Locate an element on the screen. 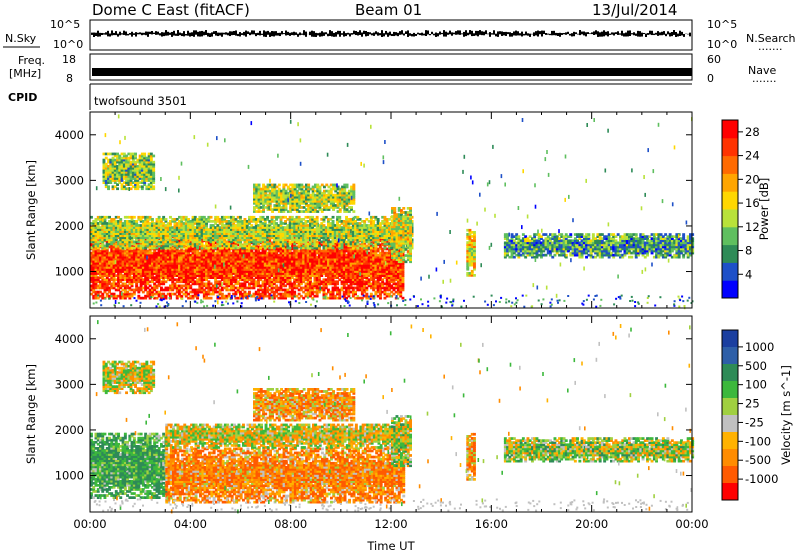 The height and width of the screenshot is (554, 800). nave-label: Nave is located at coordinates (762, 70).